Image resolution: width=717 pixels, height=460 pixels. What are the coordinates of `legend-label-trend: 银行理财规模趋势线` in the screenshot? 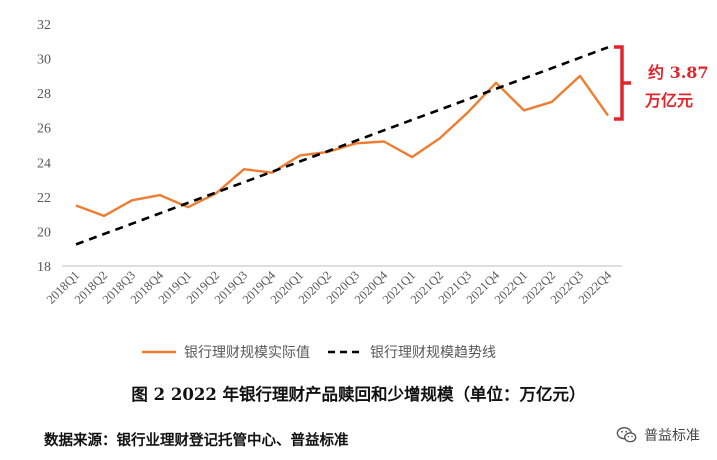 It's located at (433, 353).